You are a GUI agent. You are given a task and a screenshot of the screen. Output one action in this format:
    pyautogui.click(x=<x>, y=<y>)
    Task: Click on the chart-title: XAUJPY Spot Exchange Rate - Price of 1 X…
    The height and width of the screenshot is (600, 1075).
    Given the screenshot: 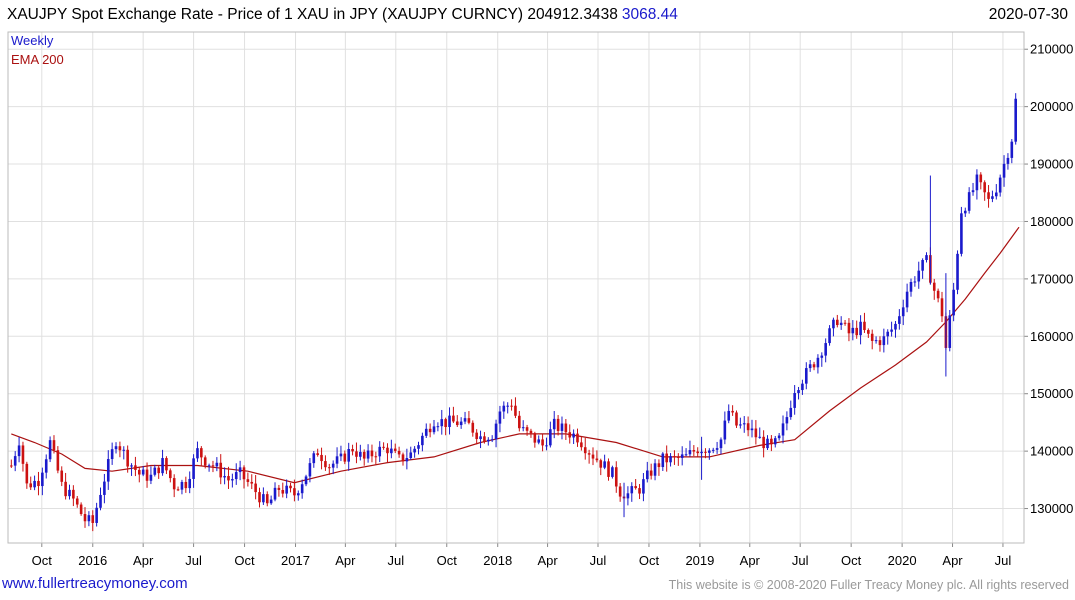 What is the action you would take?
    pyautogui.click(x=342, y=15)
    